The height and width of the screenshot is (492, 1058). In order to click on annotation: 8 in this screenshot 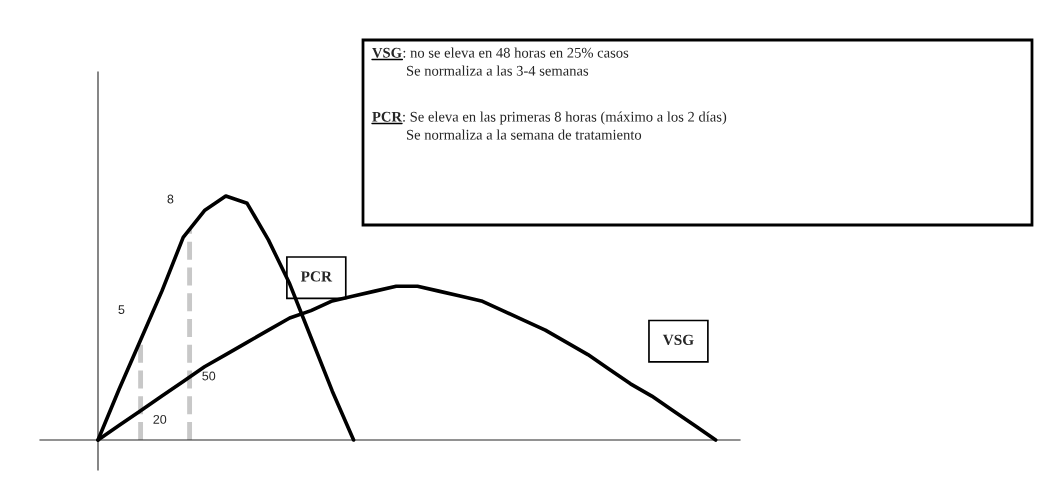, I will do `click(170, 199)`.